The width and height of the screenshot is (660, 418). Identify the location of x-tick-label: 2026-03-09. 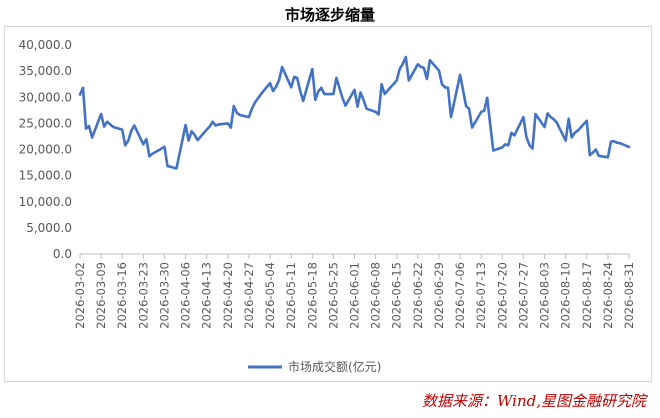
(101, 295).